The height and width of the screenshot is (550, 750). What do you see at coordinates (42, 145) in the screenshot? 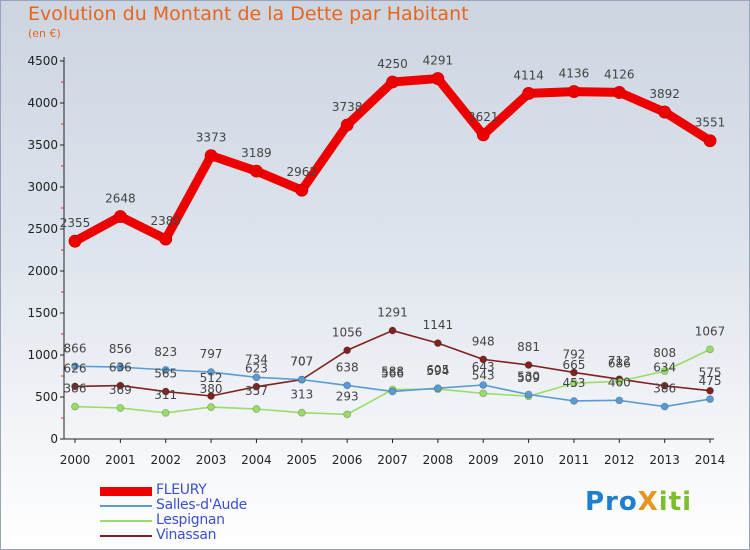
I see `y-tick-label: 3500` at bounding box center [42, 145].